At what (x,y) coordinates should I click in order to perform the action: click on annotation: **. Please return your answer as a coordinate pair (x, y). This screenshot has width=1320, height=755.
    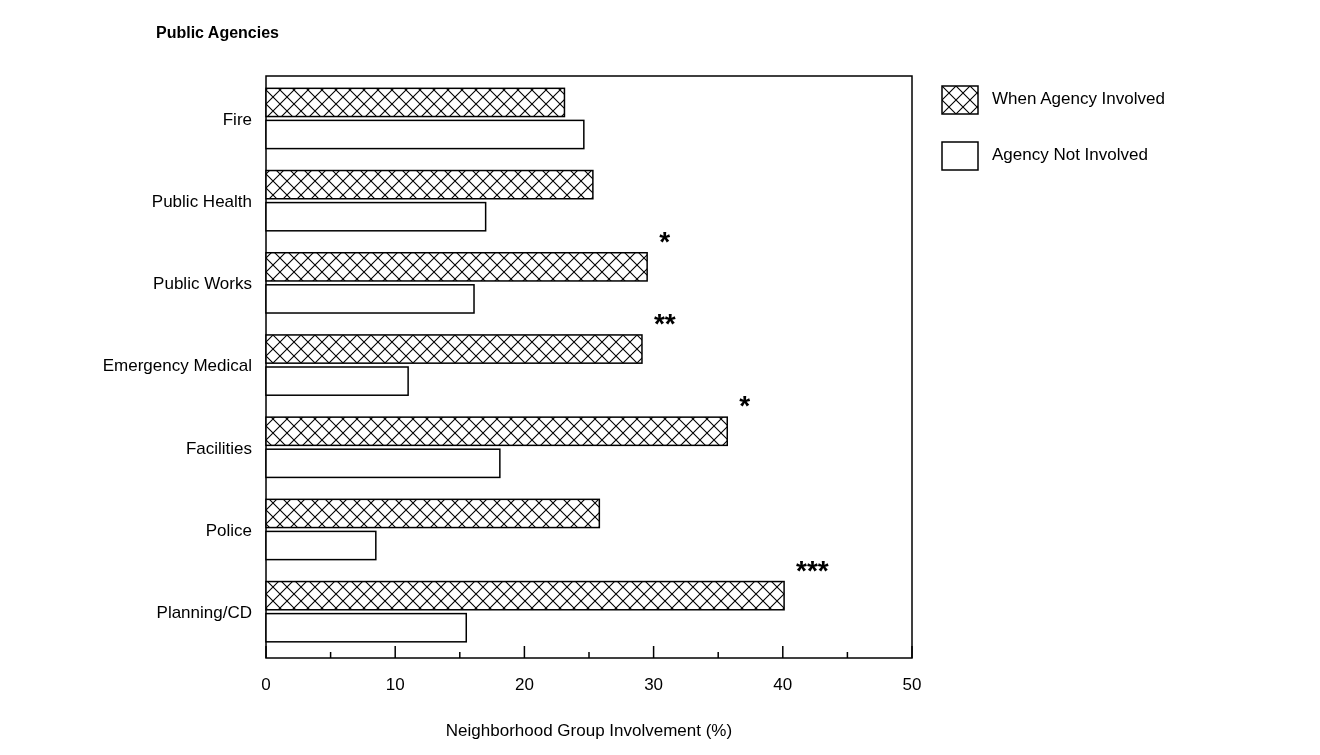
    Looking at the image, I should click on (664, 323).